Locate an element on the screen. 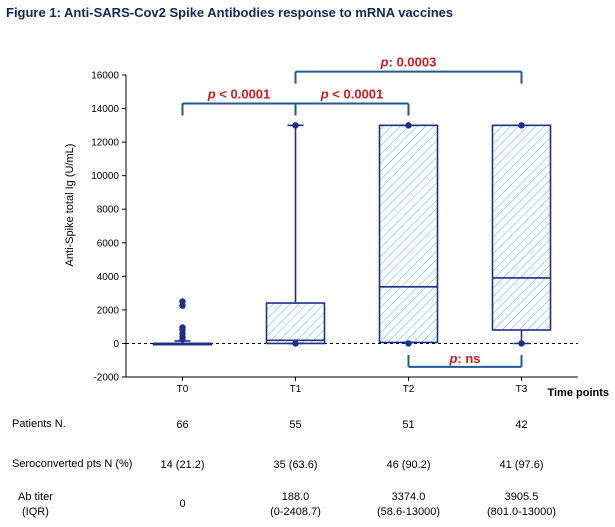 Image resolution: width=615 pixels, height=527 pixels. y-tick-label: 8000 is located at coordinates (108, 210).